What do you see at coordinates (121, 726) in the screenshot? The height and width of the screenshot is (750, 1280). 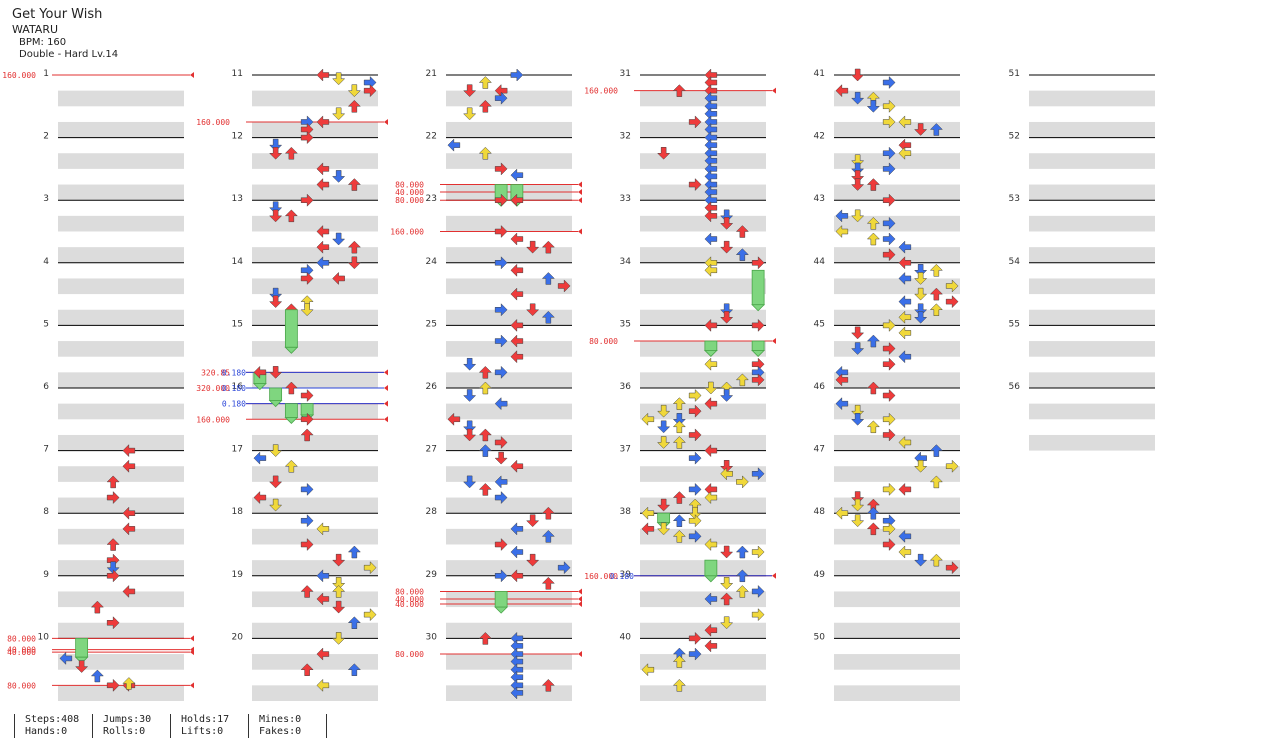 I see `stat-jumps-rolls: Jumps:30 Rolls:0` at bounding box center [121, 726].